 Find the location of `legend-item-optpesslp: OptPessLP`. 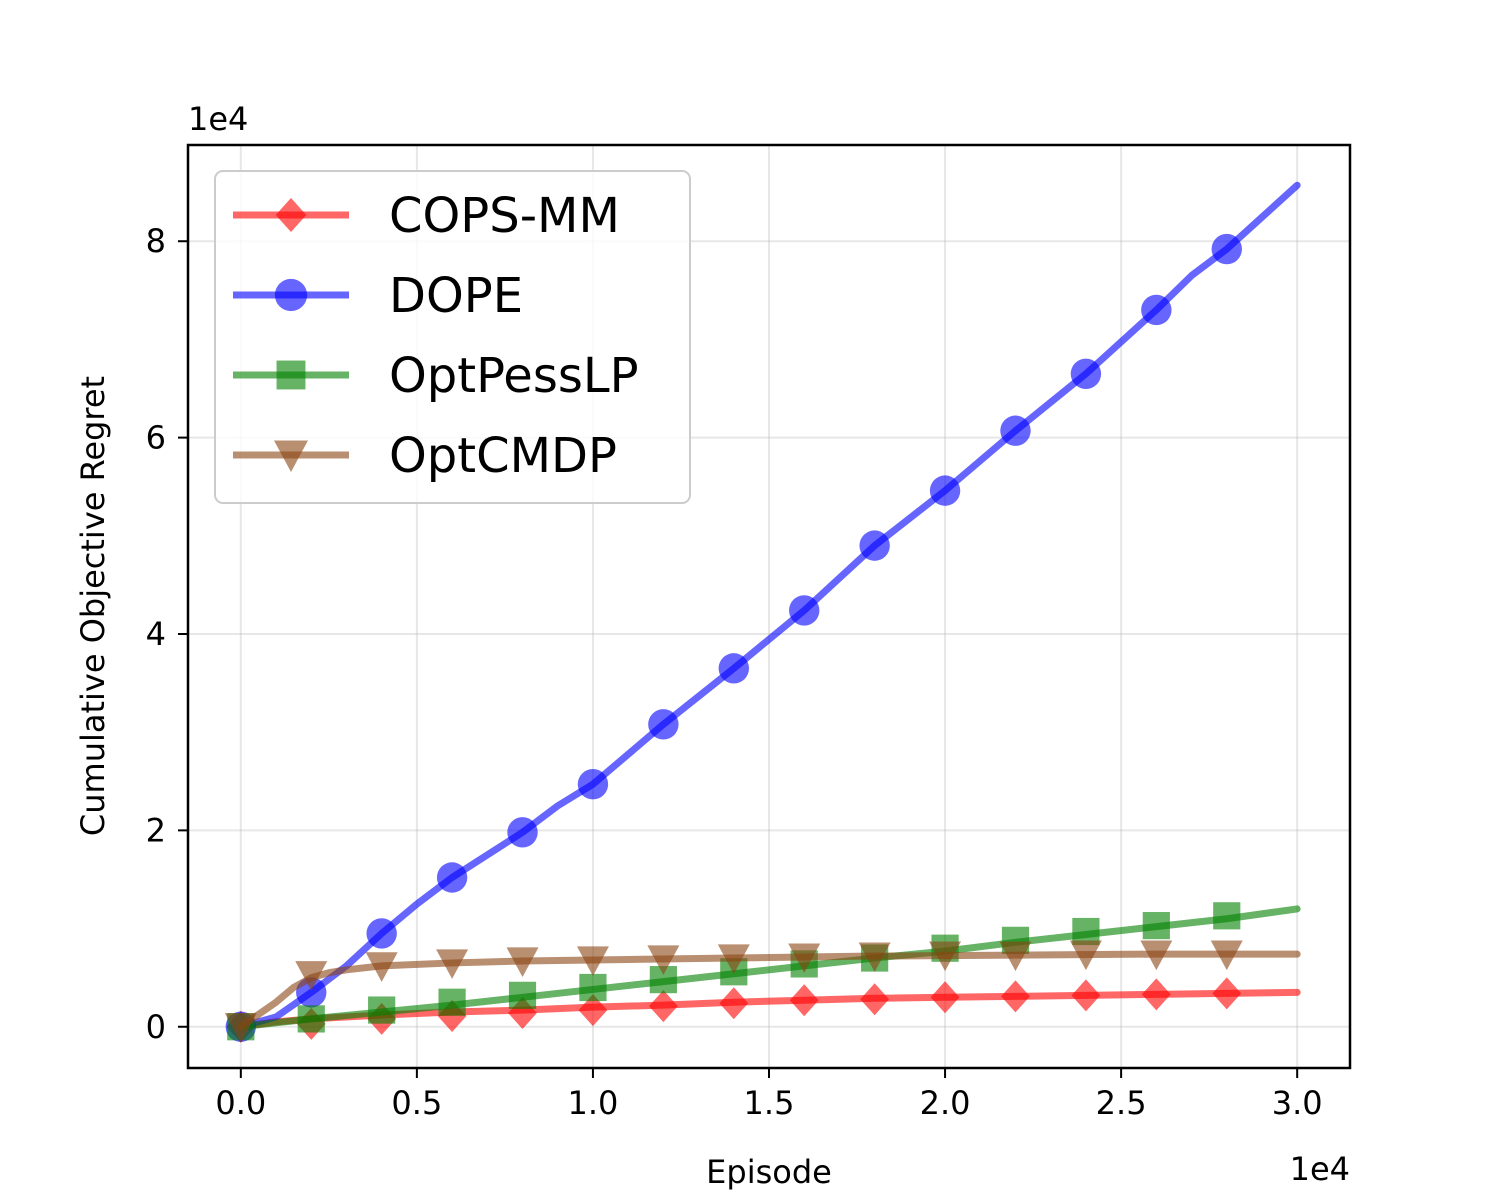

legend-item-optpesslp: OptPessLP is located at coordinates (436, 376).